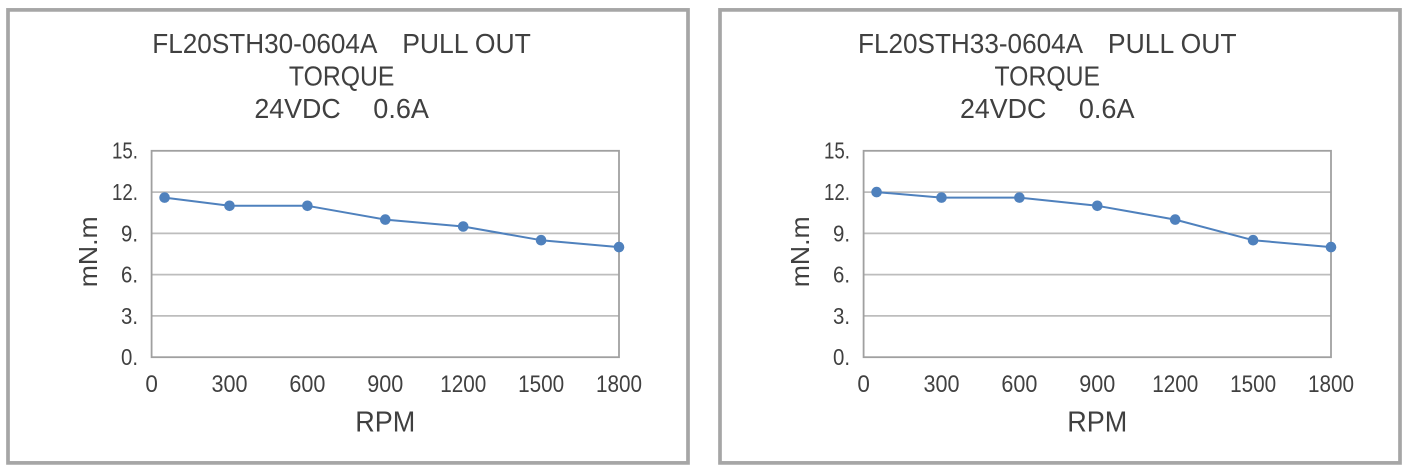 This screenshot has width=1408, height=473. Describe the element at coordinates (970, 43) in the screenshot. I see `svg-text: FL20STH33-0604A` at that location.